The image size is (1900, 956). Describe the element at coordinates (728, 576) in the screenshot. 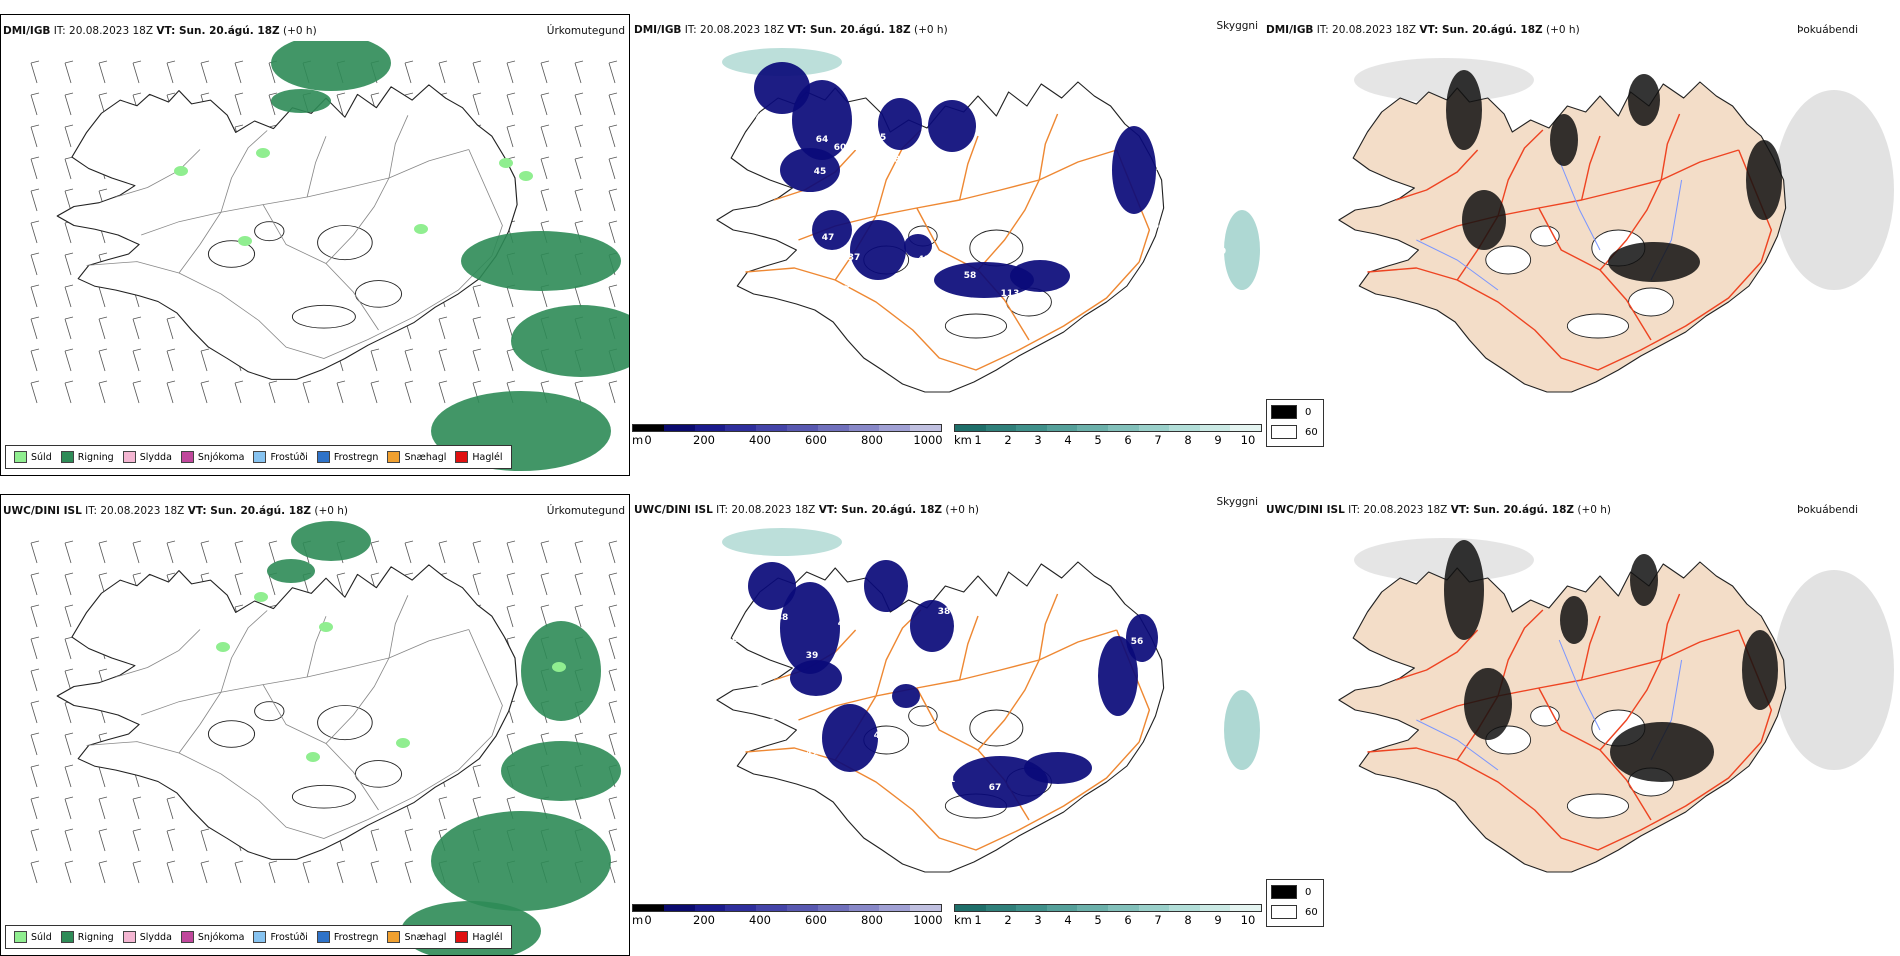

I see `visibility-value-label: 69` at that location.